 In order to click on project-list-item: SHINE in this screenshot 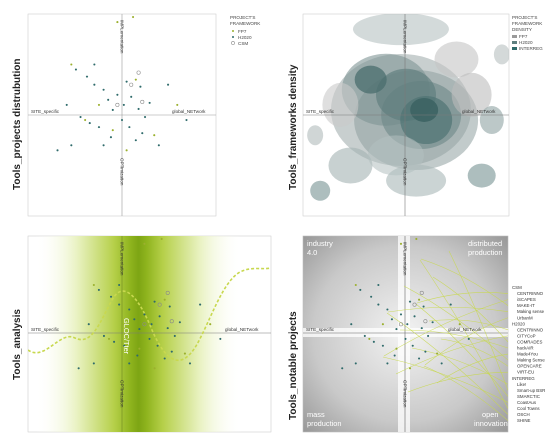, I will do `click(523, 420)`.